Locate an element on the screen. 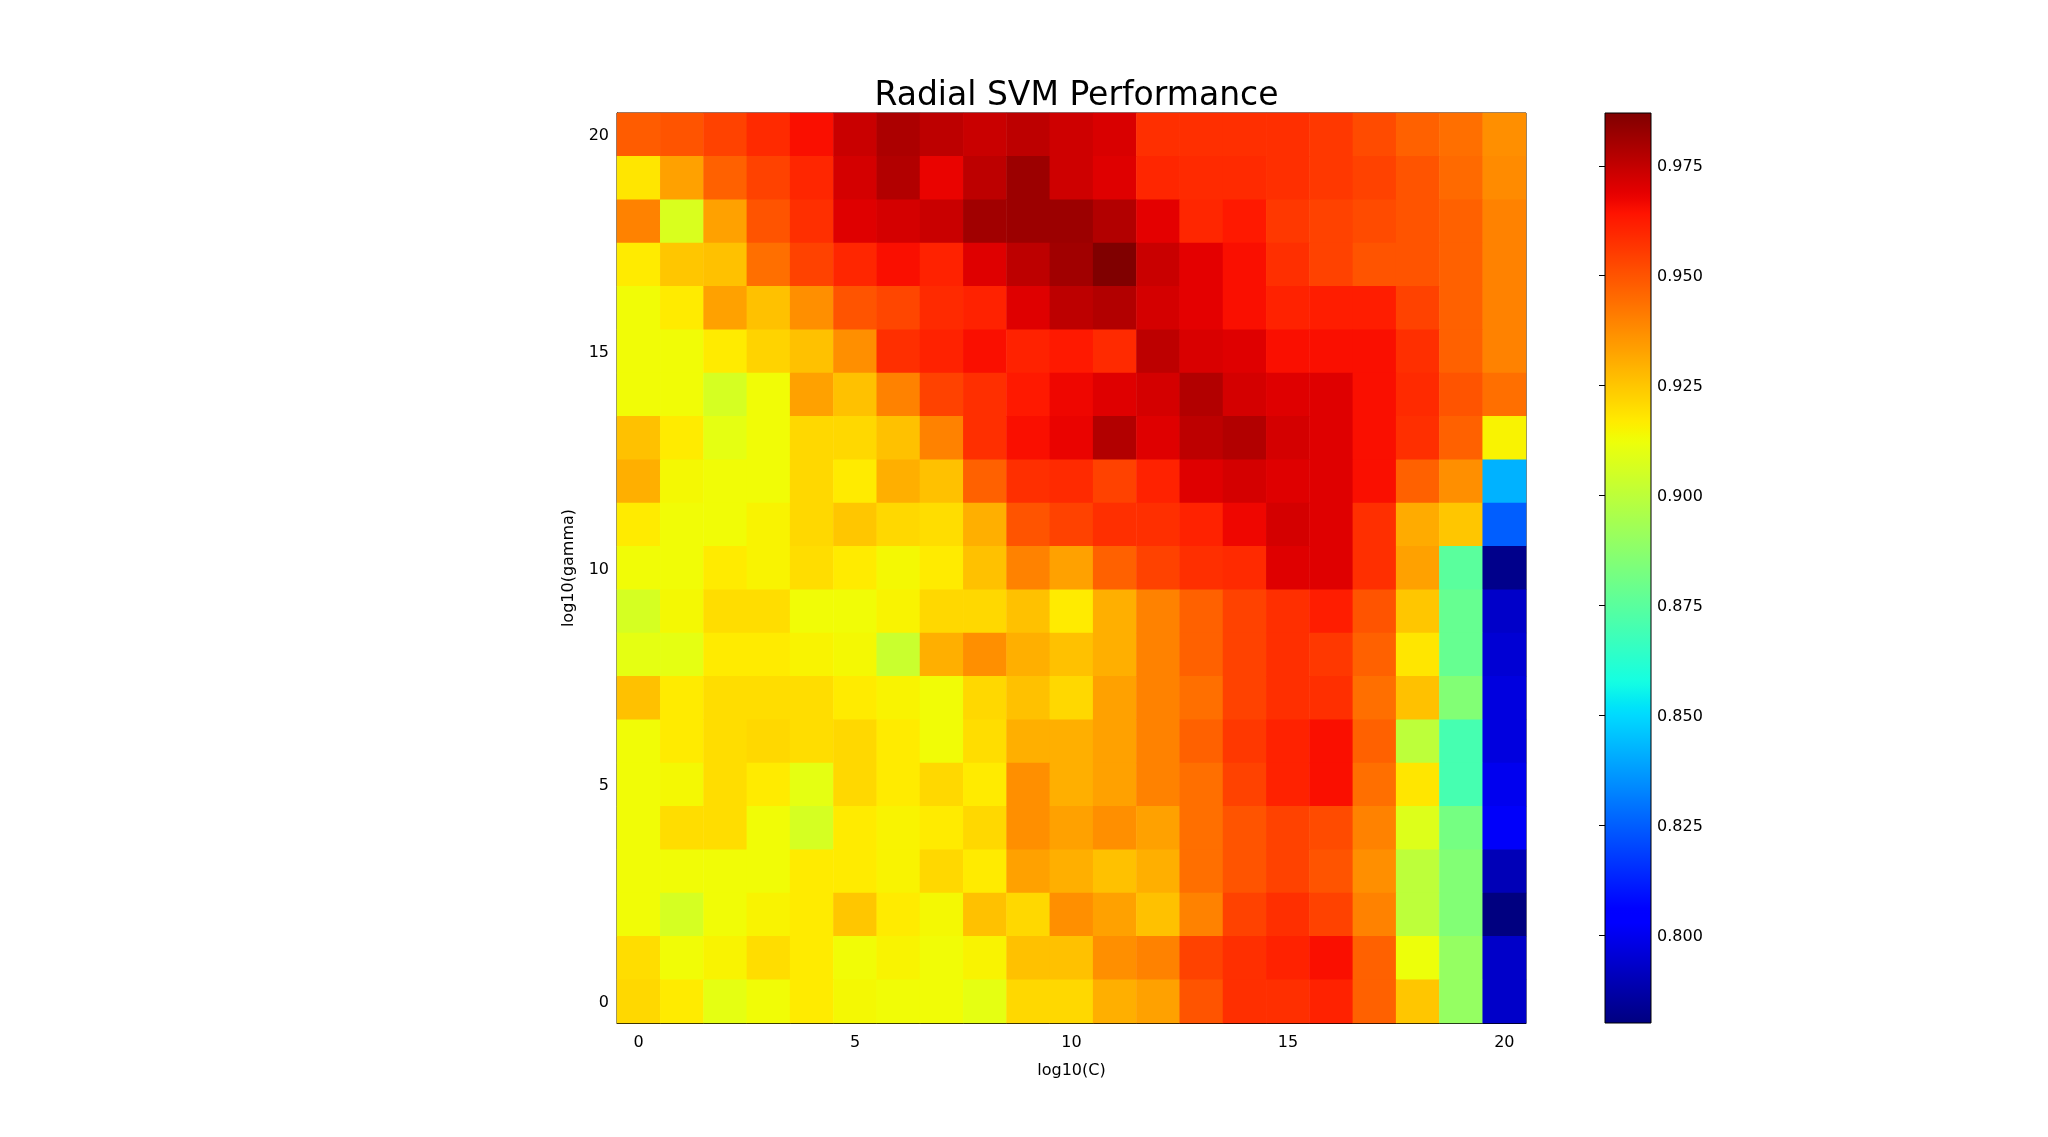  color-bar-label: 0.875 is located at coordinates (1680, 605).